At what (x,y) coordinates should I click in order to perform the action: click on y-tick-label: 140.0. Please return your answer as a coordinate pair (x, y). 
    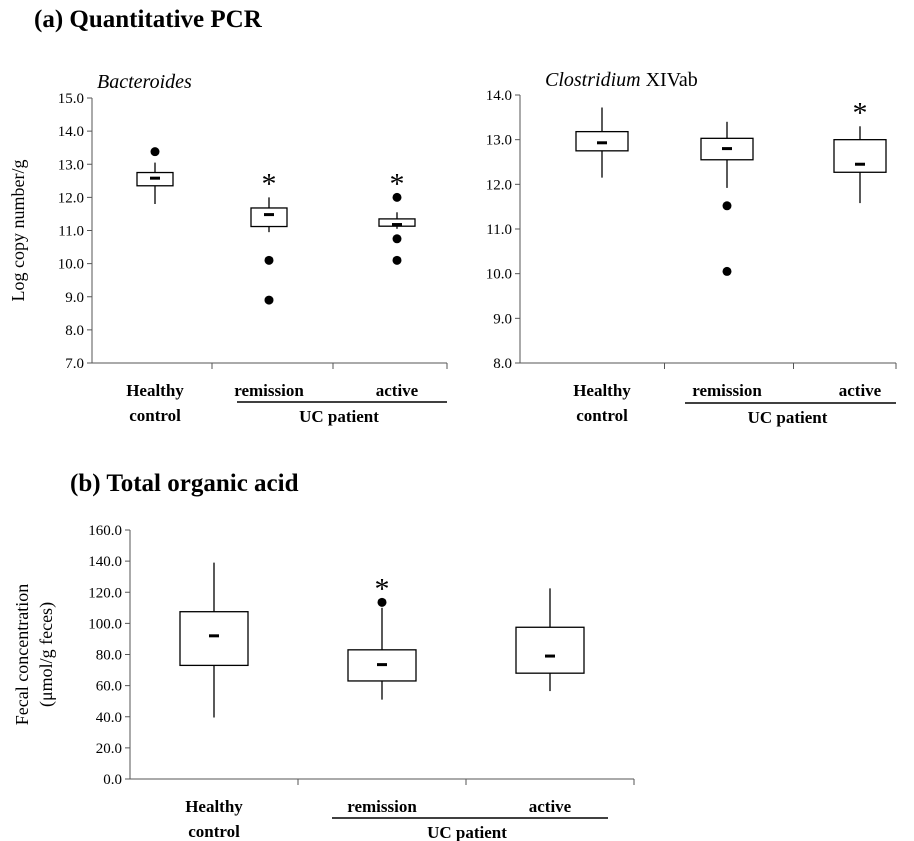
    Looking at the image, I should click on (105, 562).